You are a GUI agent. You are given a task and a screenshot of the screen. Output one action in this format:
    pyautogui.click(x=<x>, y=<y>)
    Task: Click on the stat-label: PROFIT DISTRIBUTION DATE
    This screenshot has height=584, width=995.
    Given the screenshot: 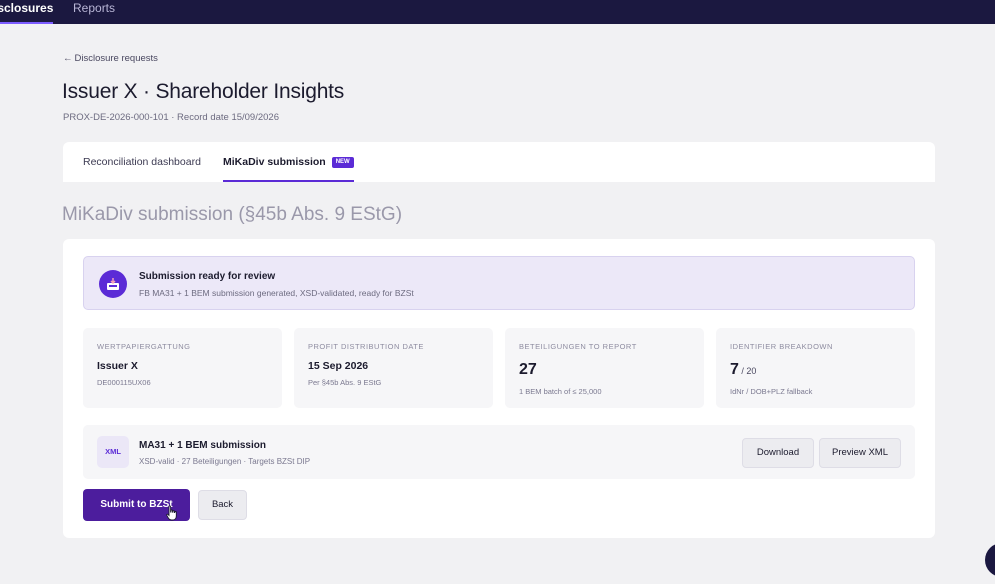 What is the action you would take?
    pyautogui.click(x=366, y=346)
    